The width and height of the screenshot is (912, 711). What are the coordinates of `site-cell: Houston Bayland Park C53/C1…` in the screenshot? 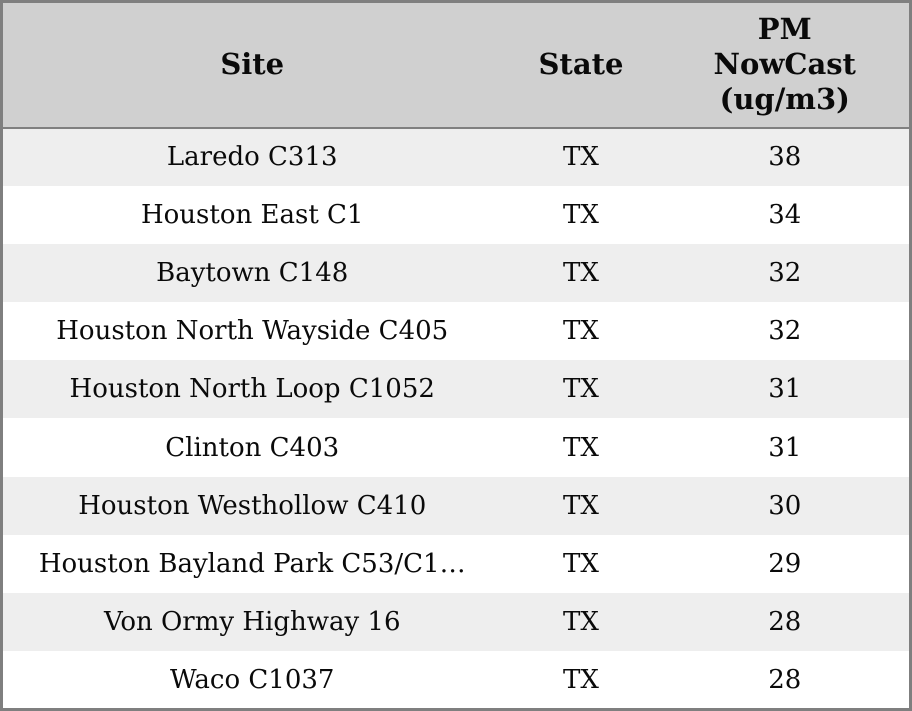 It's located at (252, 563).